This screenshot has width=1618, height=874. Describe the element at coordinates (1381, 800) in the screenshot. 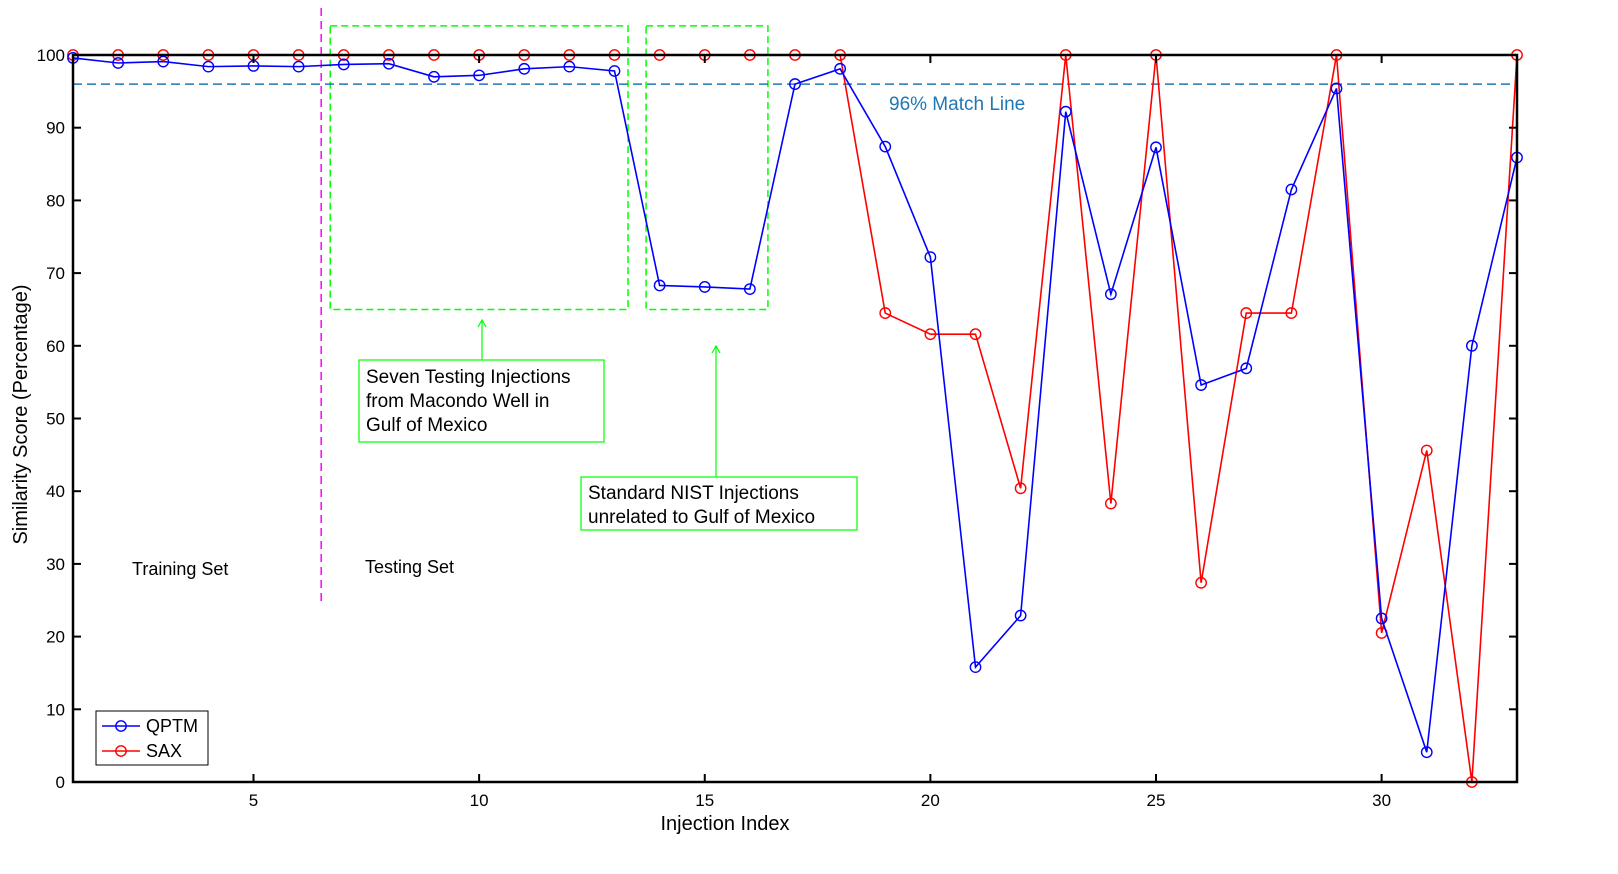

I see `x-tick-label: 30` at that location.